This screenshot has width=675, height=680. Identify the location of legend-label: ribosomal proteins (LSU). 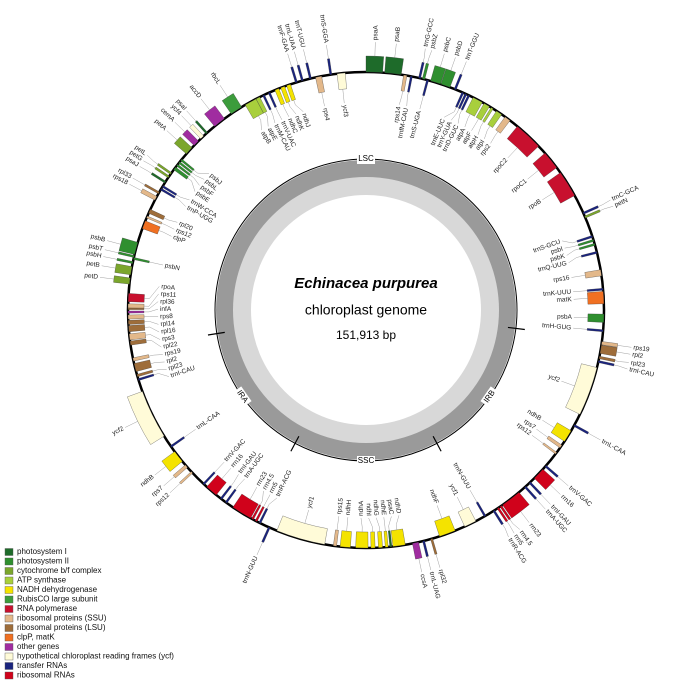
(61, 627).